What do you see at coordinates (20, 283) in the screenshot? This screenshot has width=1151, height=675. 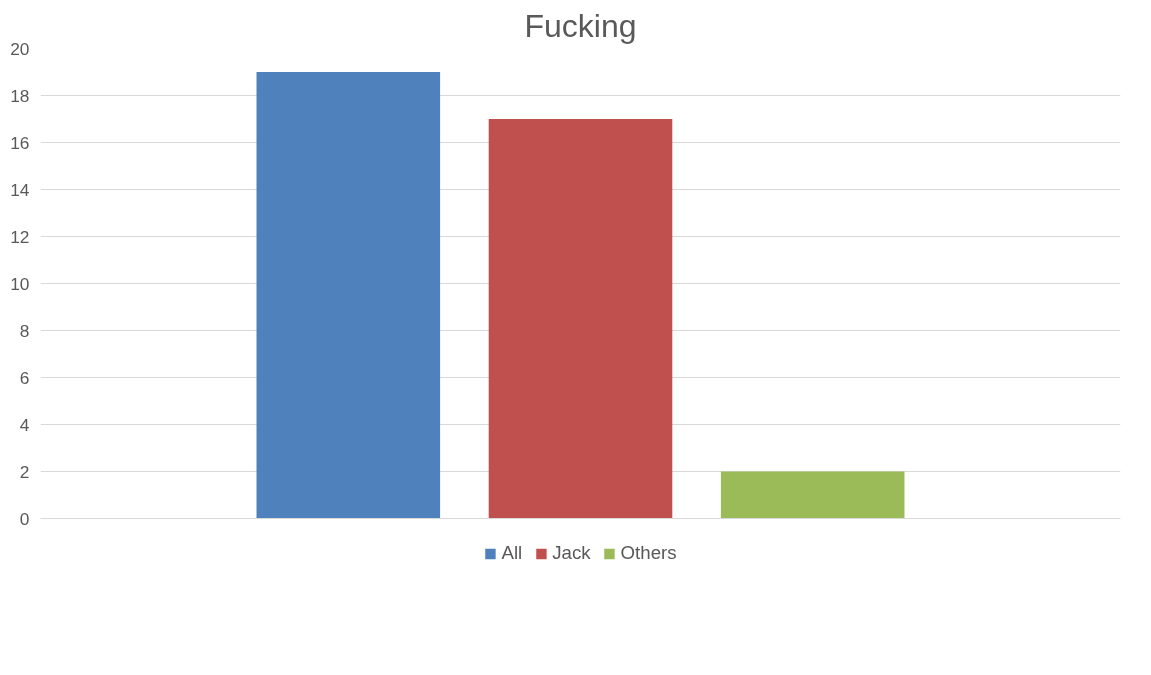 I see `y-tick-label: 10` at bounding box center [20, 283].